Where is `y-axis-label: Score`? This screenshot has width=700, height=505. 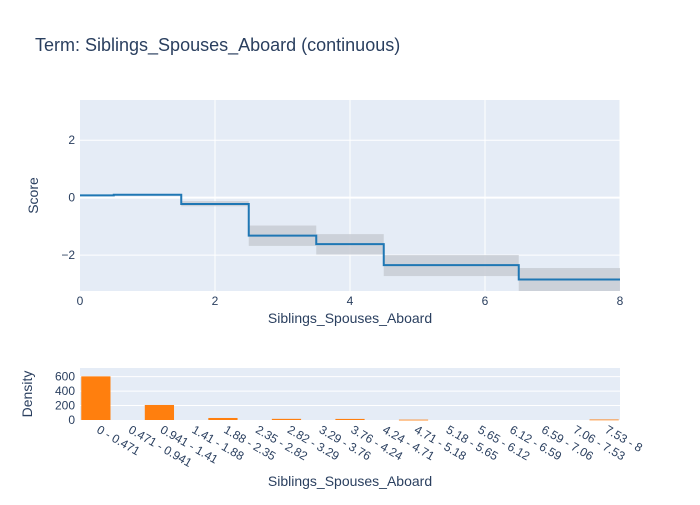
y-axis-label: Score is located at coordinates (33, 195).